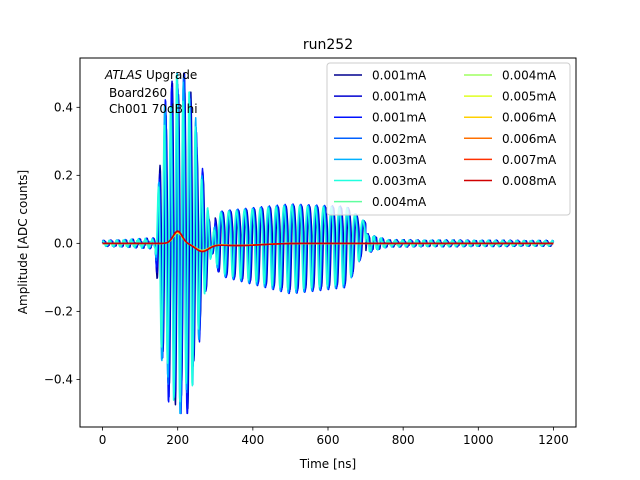 This screenshot has width=640, height=480. What do you see at coordinates (529, 181) in the screenshot?
I see `legend-label: 0.008mA` at bounding box center [529, 181].